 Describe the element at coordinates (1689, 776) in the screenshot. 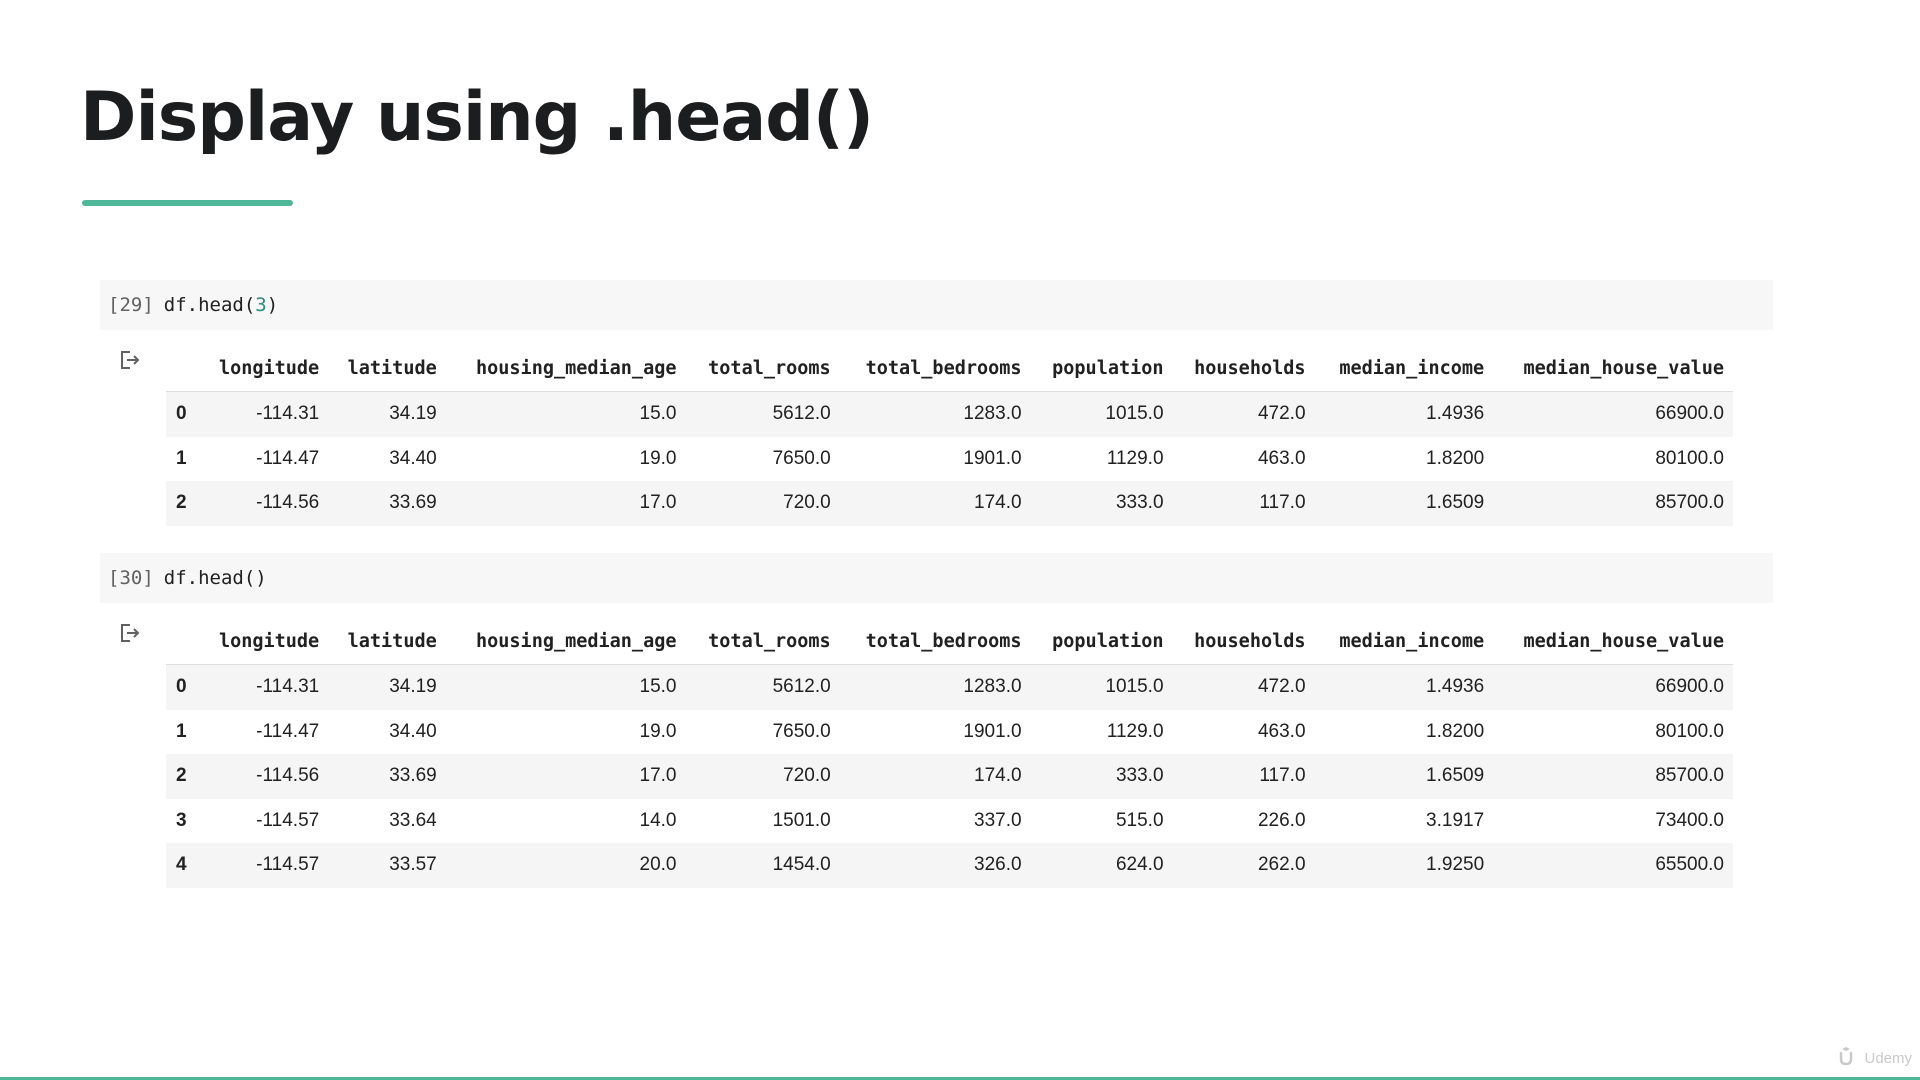

I see `table-cell: 85700.0` at that location.